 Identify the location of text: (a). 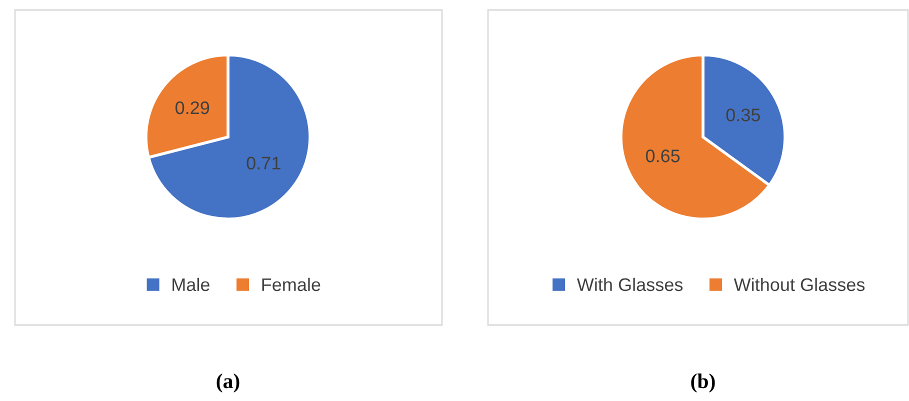
(228, 383).